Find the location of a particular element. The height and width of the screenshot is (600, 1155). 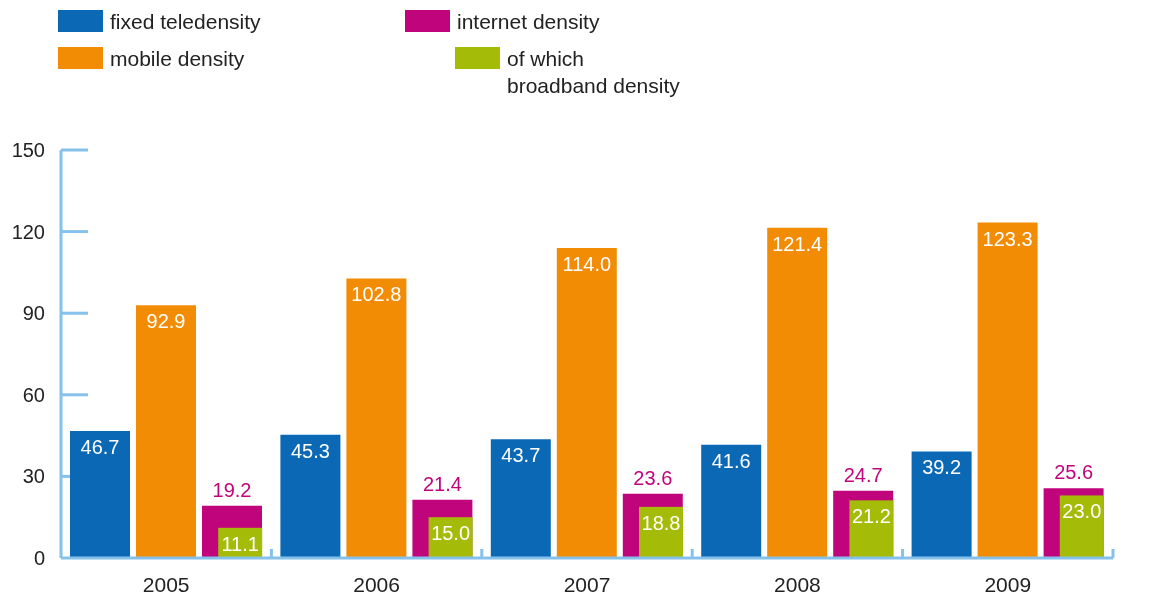

data-label: 11.1 is located at coordinates (240, 543).